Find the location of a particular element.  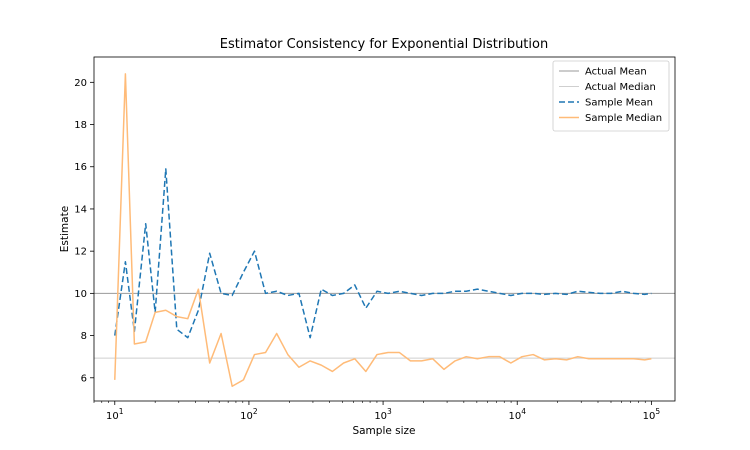

y-tick-label-0: 6 is located at coordinates (84, 378).